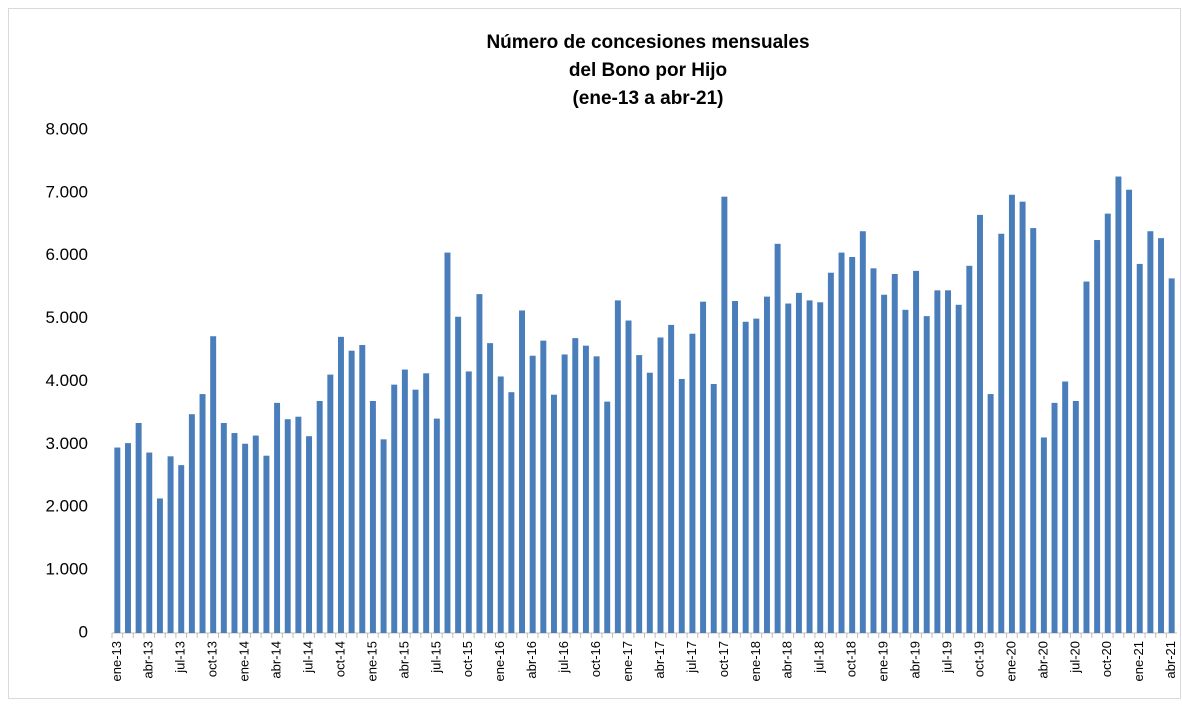 This screenshot has height=708, width=1182. Describe the element at coordinates (66, 128) in the screenshot. I see `y-tick-label: 8.000` at that location.